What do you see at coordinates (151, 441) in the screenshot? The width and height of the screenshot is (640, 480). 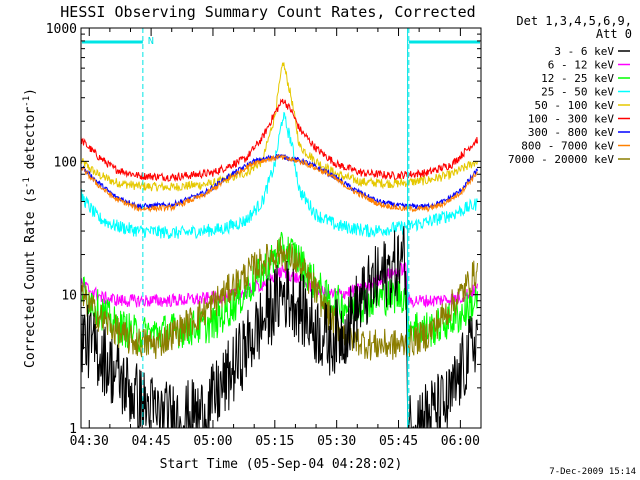 I see `x-tick-label: 04:45` at bounding box center [151, 441].